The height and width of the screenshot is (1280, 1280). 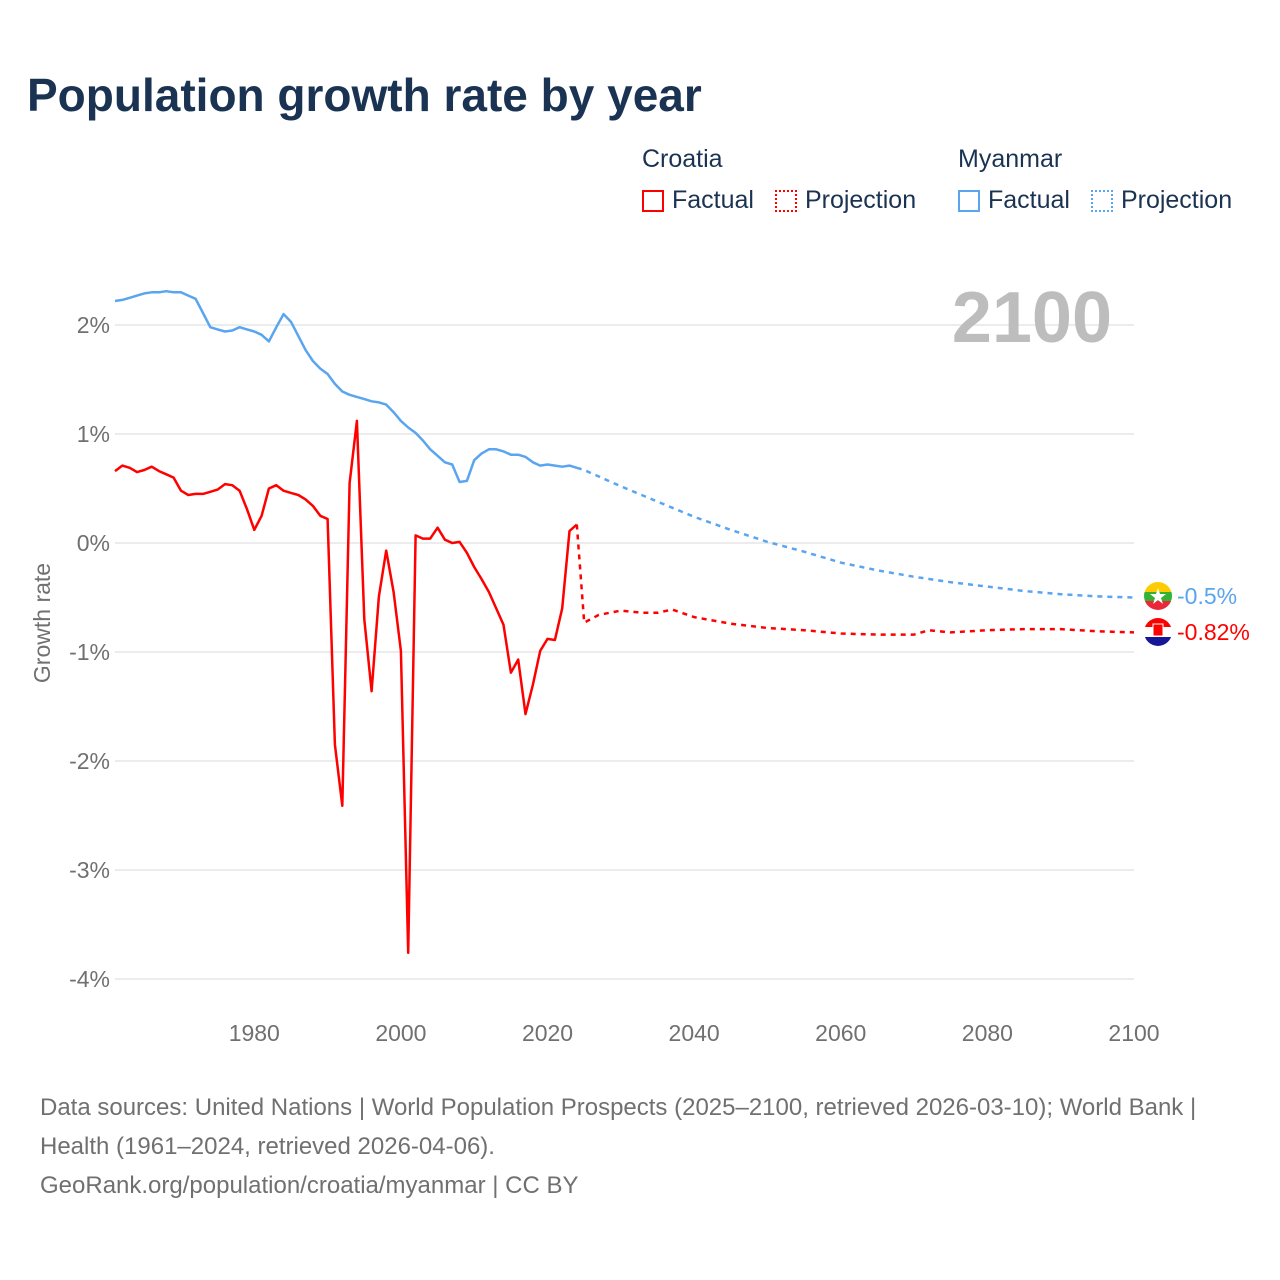 I want to click on croatia-end-label: -0.82%, so click(x=1213, y=632).